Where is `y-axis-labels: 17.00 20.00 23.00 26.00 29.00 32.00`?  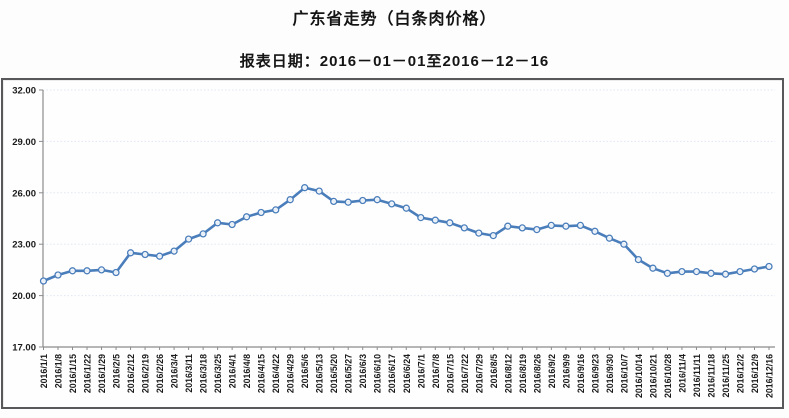 y-axis-labels: 17.00 20.00 23.00 26.00 29.00 32.00 is located at coordinates (24, 220).